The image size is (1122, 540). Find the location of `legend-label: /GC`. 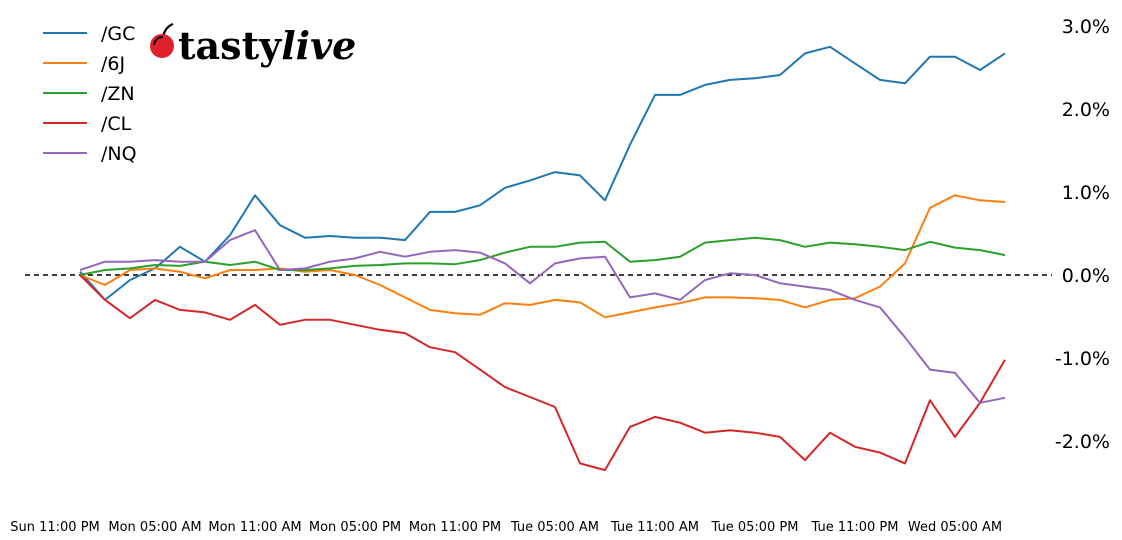

legend-label: /GC is located at coordinates (118, 34).